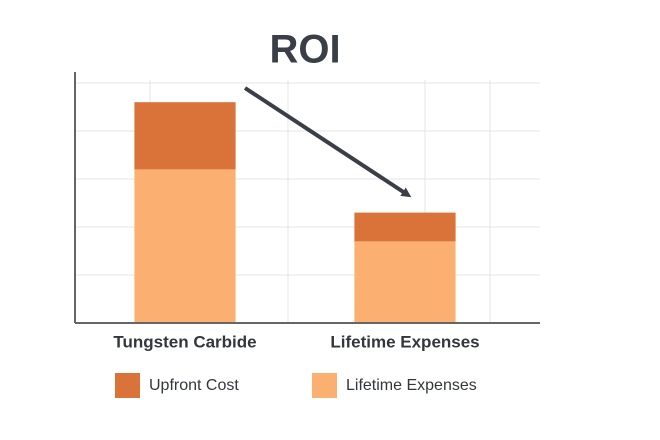  Describe the element at coordinates (411, 385) in the screenshot. I see `legend-label: Lifetime Expenses` at that location.